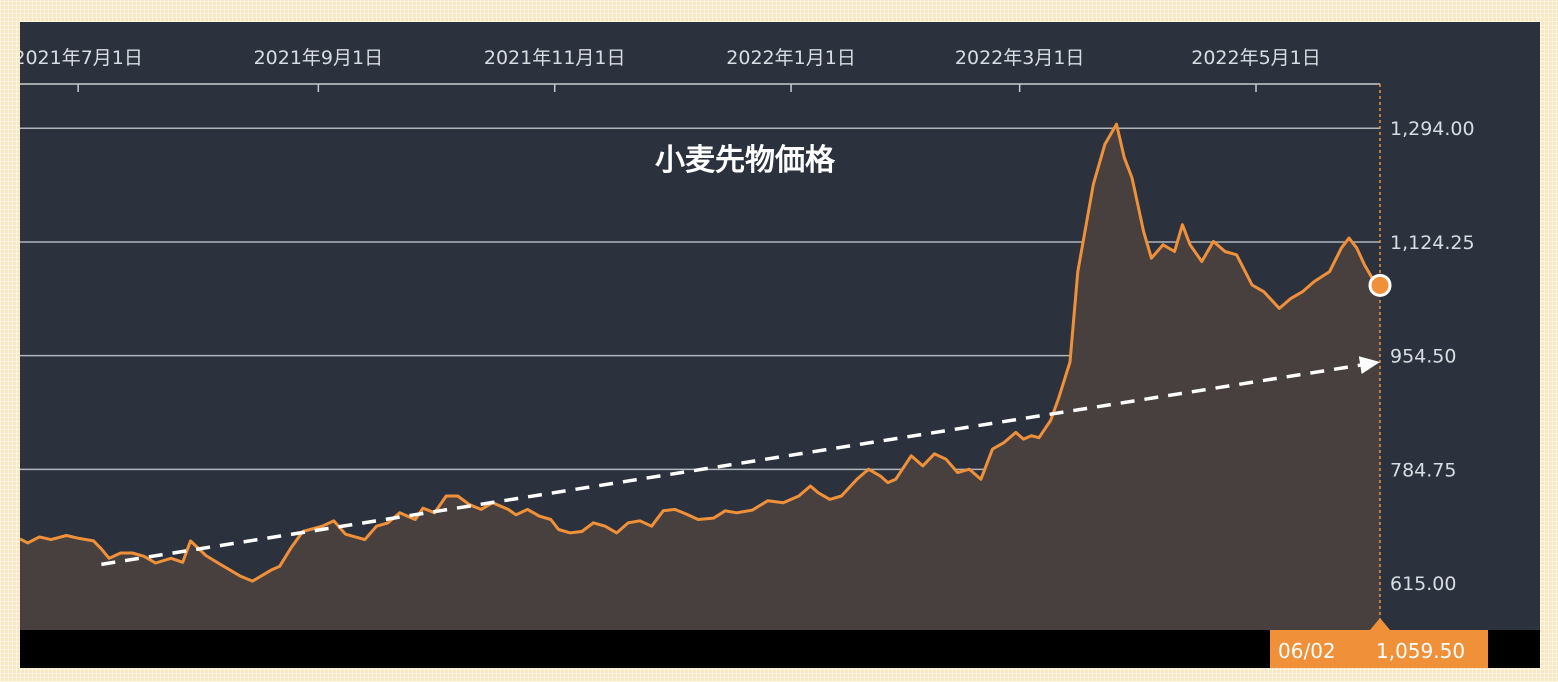  What do you see at coordinates (1423, 584) in the screenshot?
I see `y-tick-label: 615.00` at bounding box center [1423, 584].